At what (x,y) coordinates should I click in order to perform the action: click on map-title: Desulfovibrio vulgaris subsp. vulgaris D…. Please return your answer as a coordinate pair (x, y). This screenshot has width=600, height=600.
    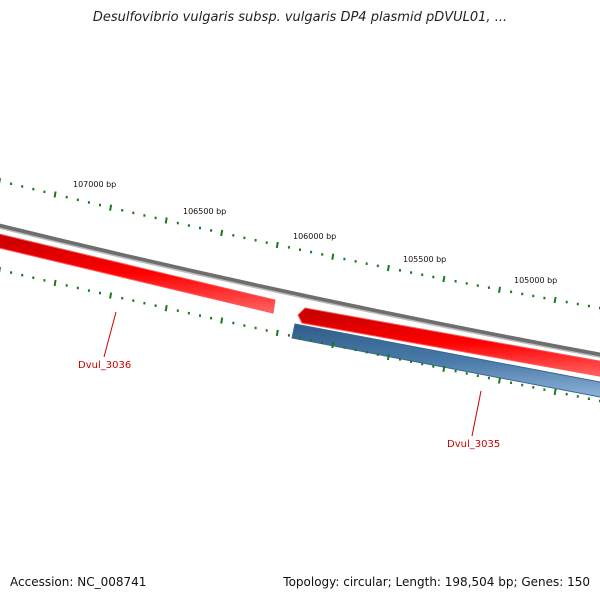
    Looking at the image, I should click on (300, 17).